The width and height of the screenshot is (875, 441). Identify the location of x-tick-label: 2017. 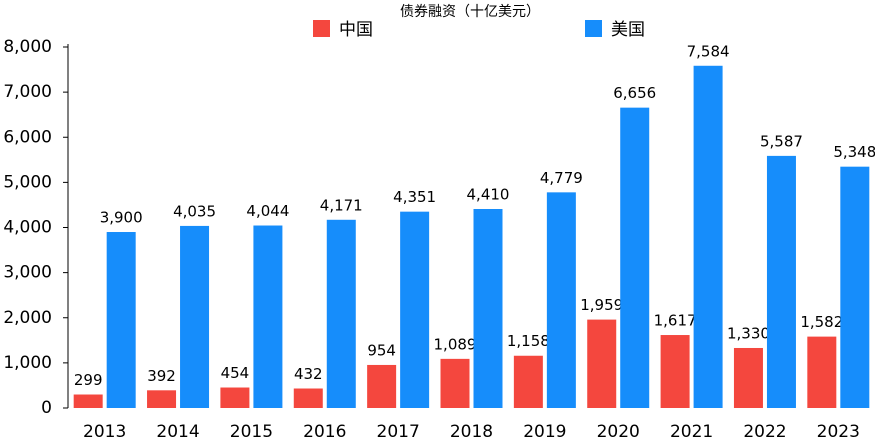
(398, 431).